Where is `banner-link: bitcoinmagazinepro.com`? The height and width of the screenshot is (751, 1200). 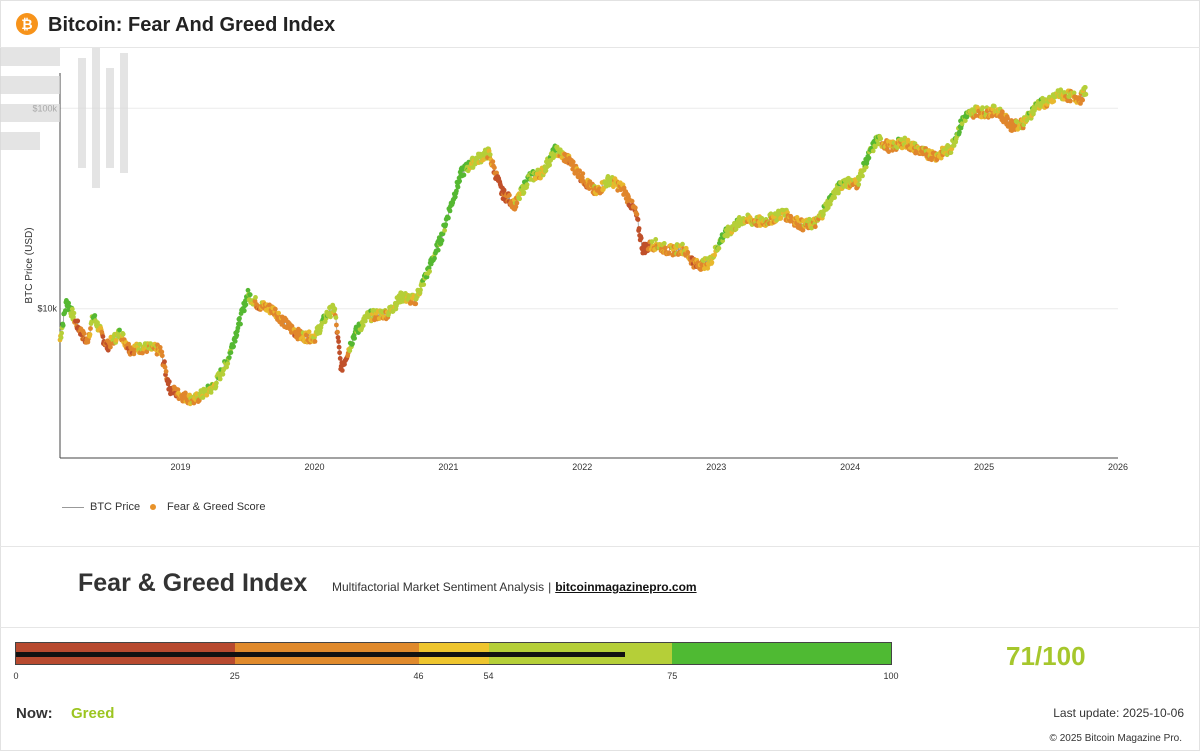
banner-link: bitcoinmagazinepro.com is located at coordinates (626, 587).